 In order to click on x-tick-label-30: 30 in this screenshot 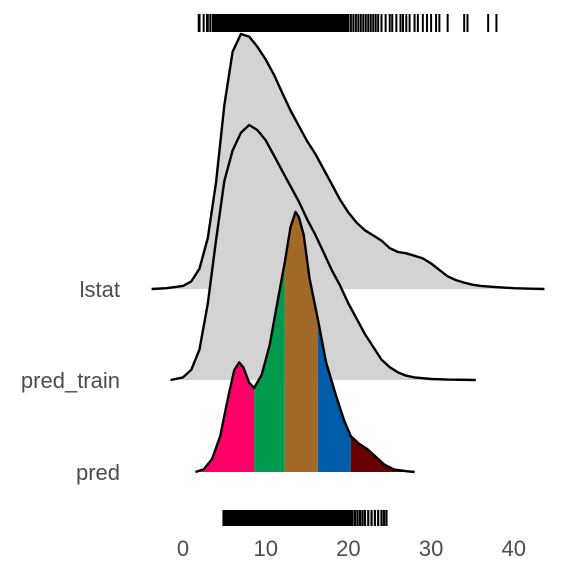, I will do `click(431, 548)`.